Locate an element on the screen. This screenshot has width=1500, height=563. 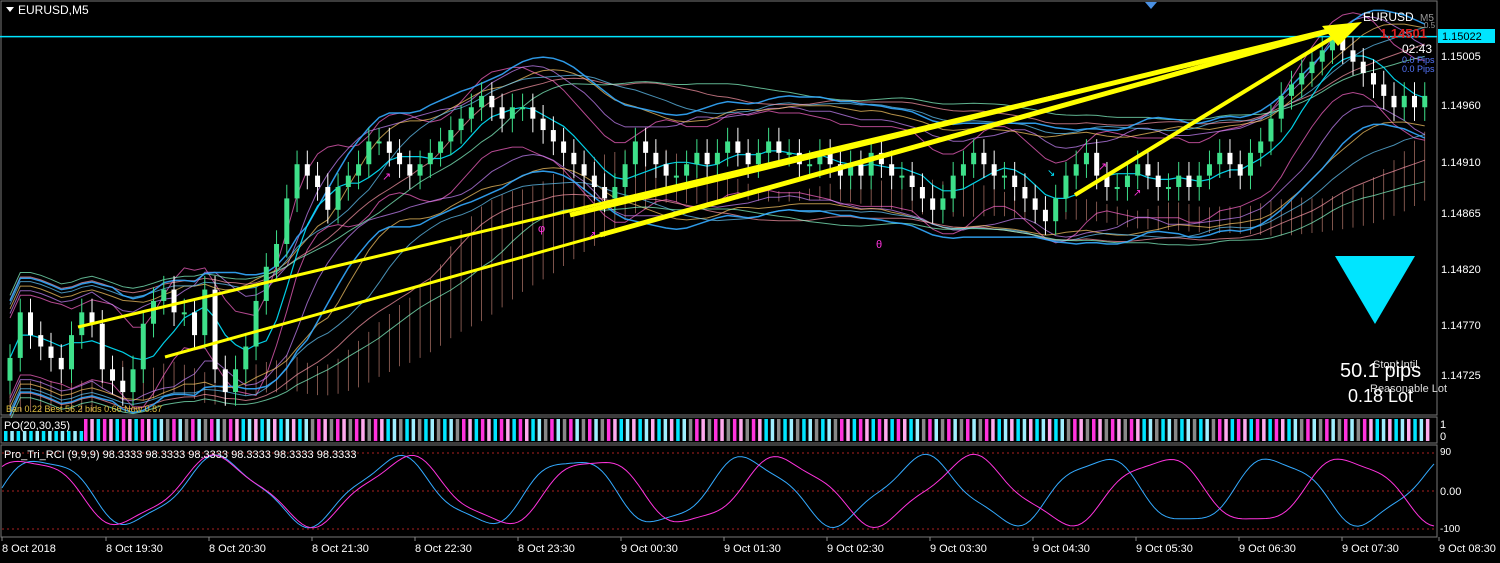
marker-5: ↗ is located at coordinates (1102, 167).